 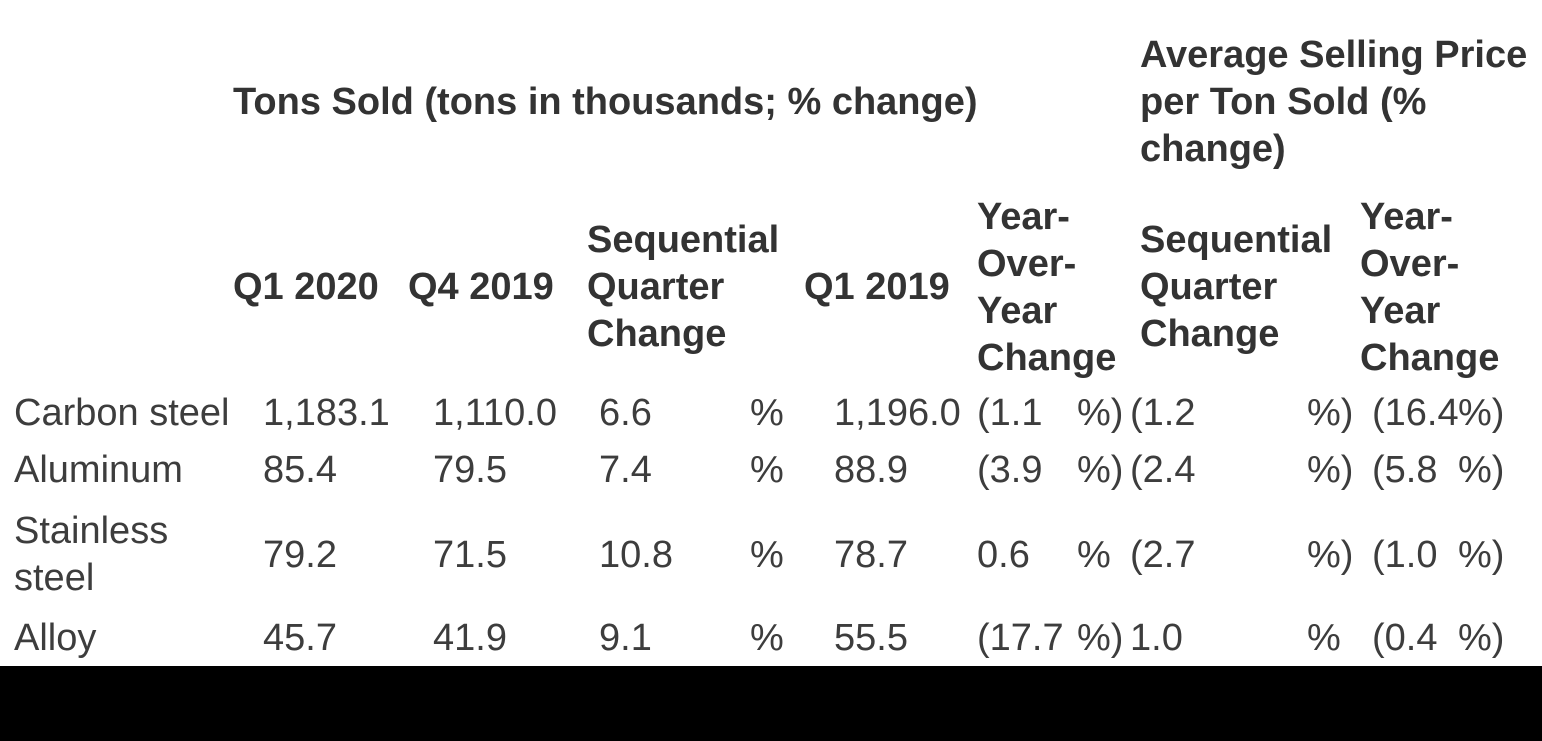 I want to click on value-cell-q4-2019: 41.9, so click(x=470, y=638).